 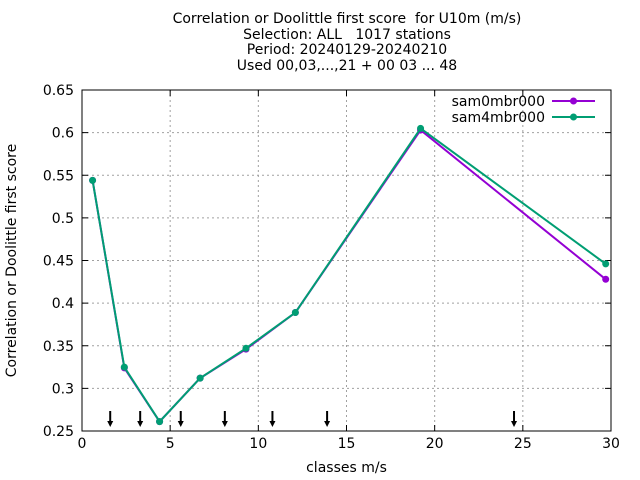 I want to click on y-tick-label: 0.25, so click(x=58, y=432).